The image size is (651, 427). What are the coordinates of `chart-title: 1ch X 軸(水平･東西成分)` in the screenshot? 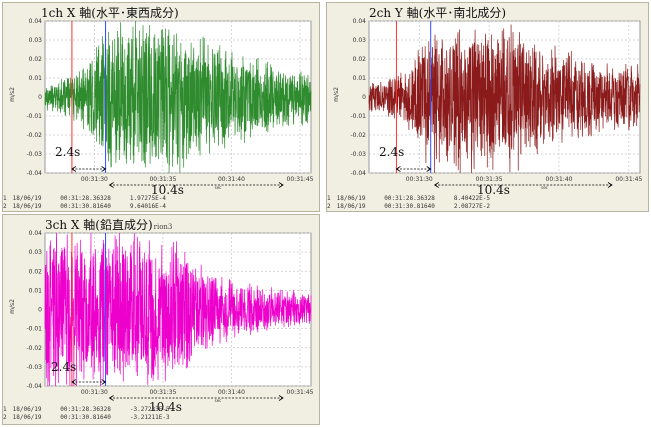 It's located at (110, 13).